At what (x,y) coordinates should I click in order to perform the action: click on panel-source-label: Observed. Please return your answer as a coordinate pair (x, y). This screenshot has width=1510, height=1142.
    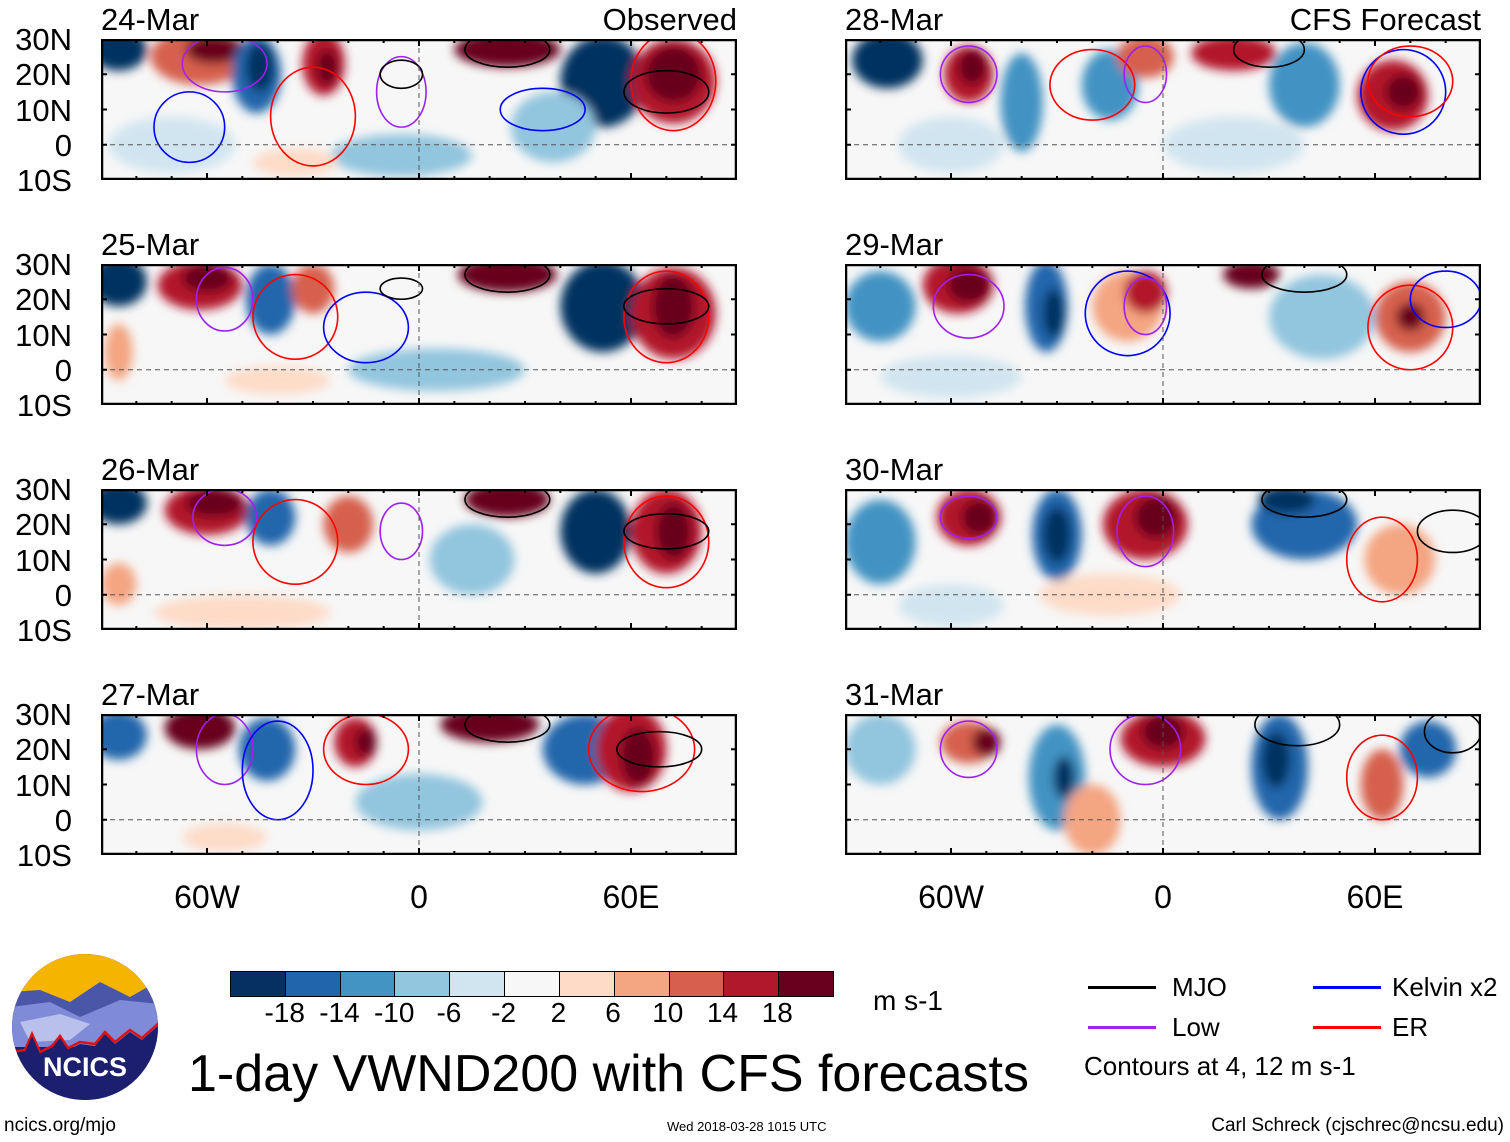
    Looking at the image, I should click on (669, 19).